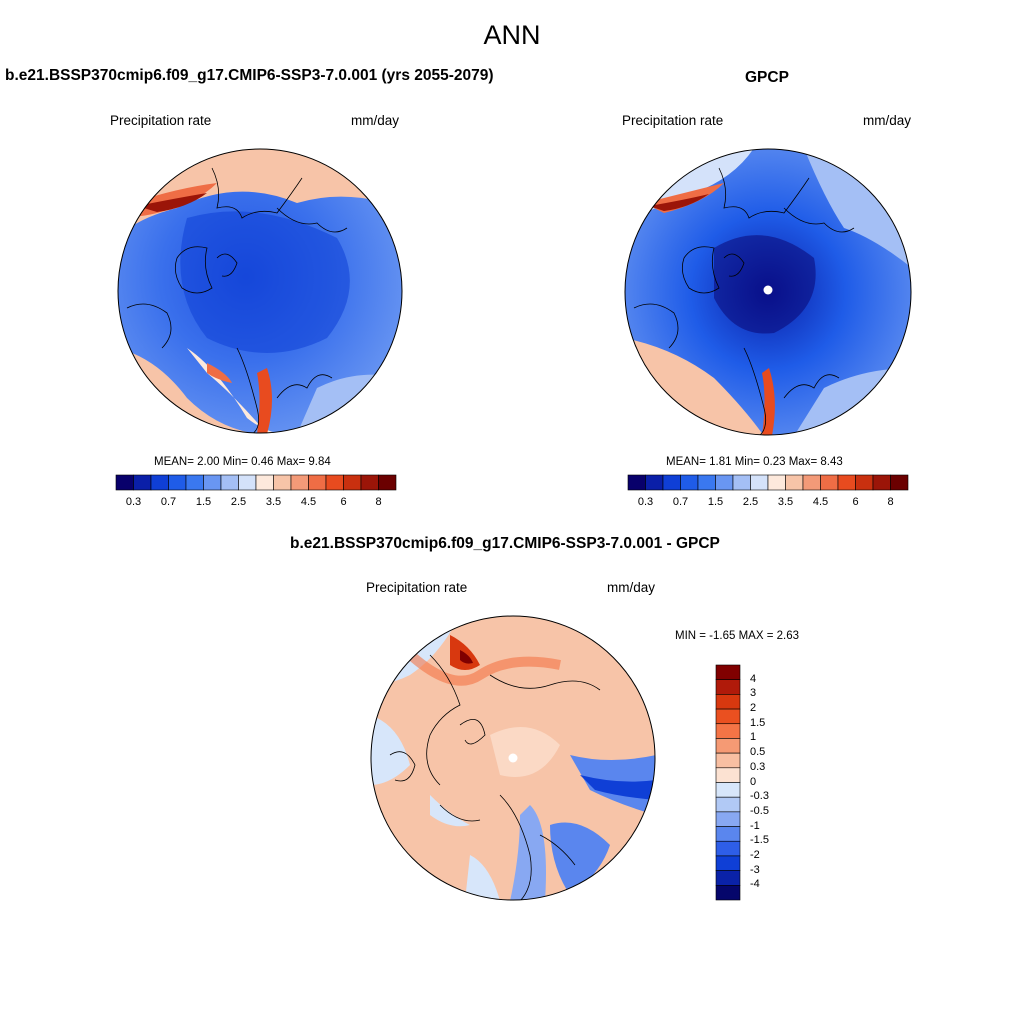 This screenshot has height=1024, width=1024. Describe the element at coordinates (755, 825) in the screenshot. I see `diff-colorbar-tick: -1` at that location.